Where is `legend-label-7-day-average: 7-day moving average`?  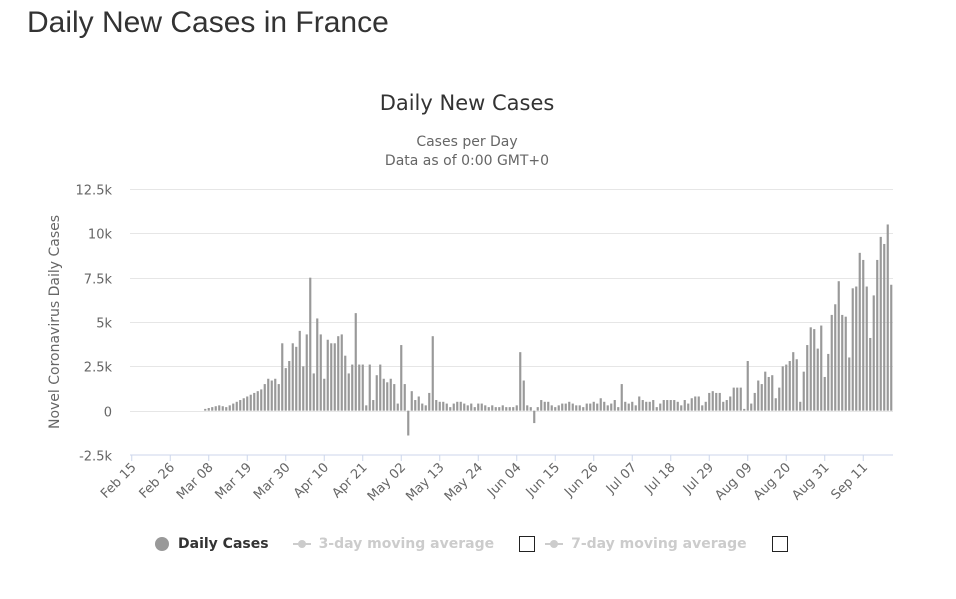 legend-label-7-day-average: 7-day moving average is located at coordinates (659, 544).